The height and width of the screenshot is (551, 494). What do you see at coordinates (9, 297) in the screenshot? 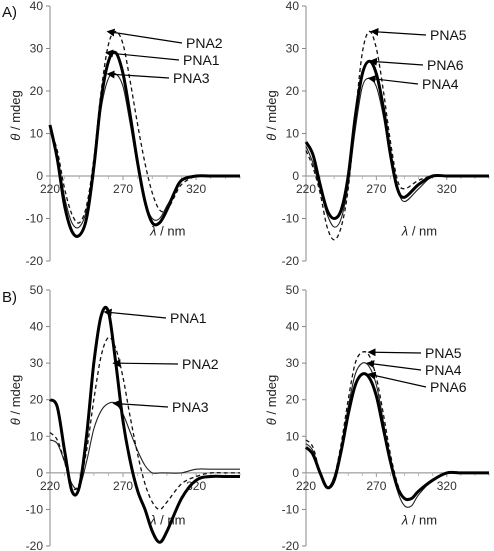
I see `panel-label-b: B)` at bounding box center [9, 297].